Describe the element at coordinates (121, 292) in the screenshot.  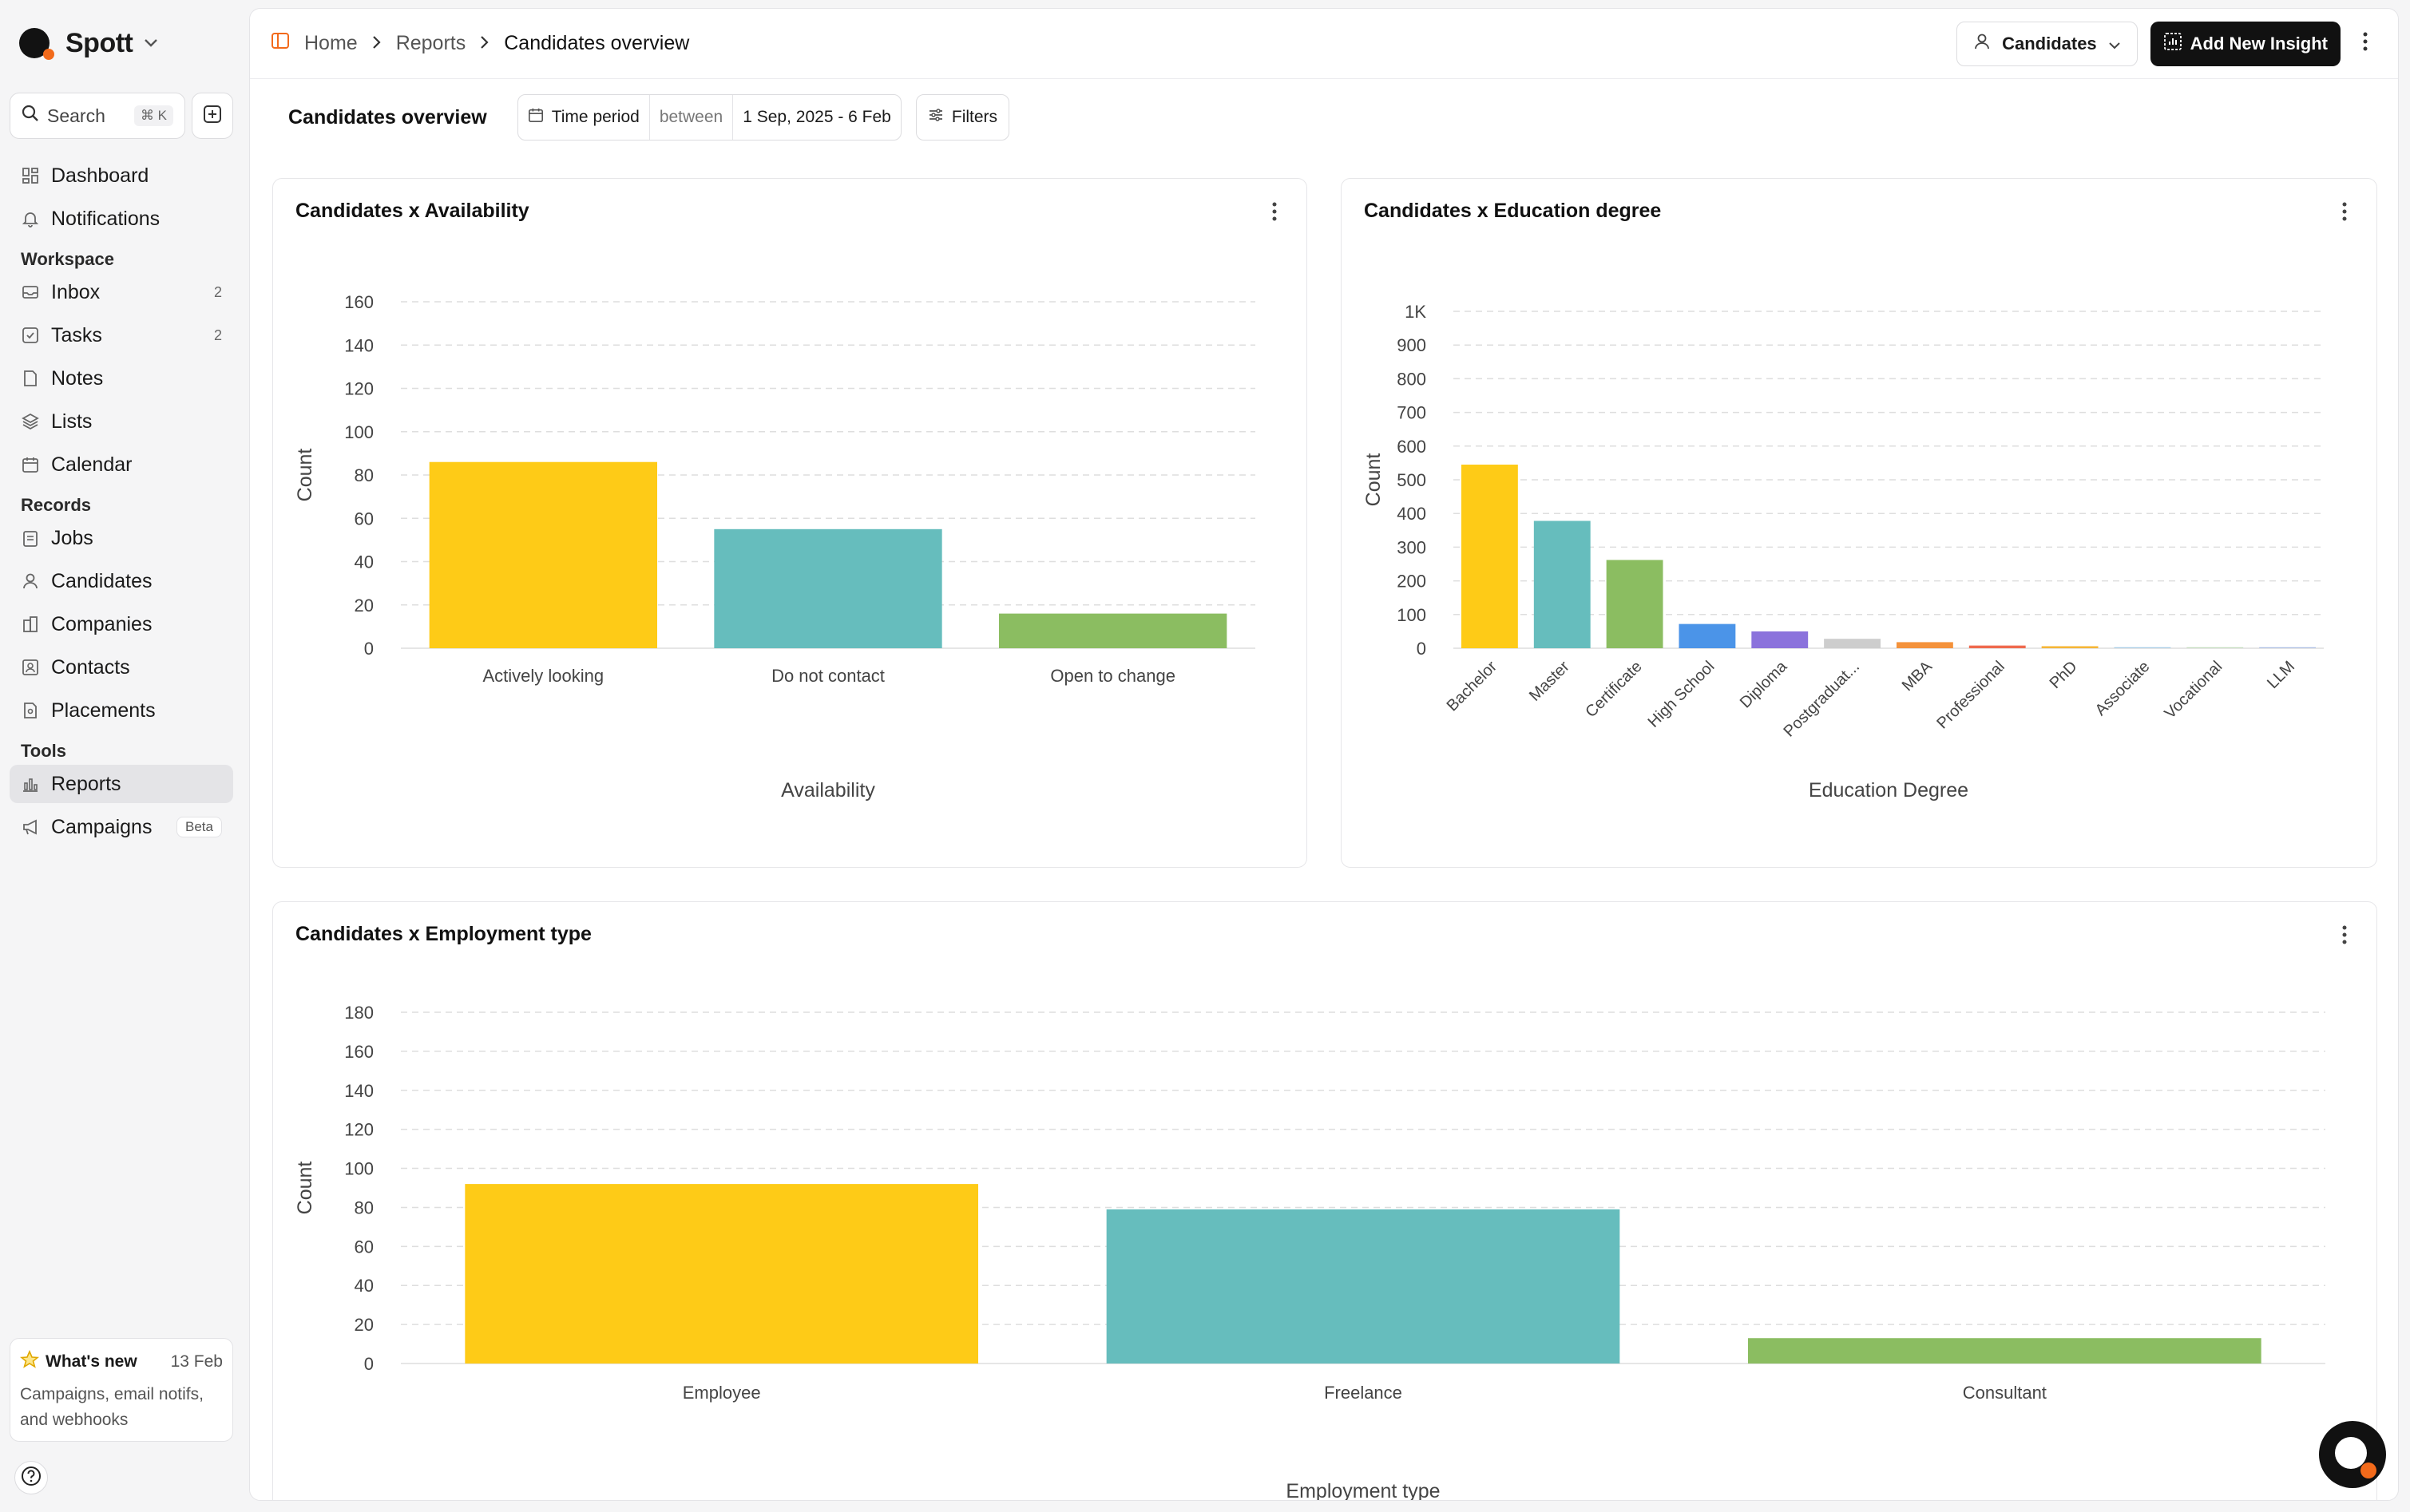
I see `sidebar-item-inbox: Inbox 2` at that location.